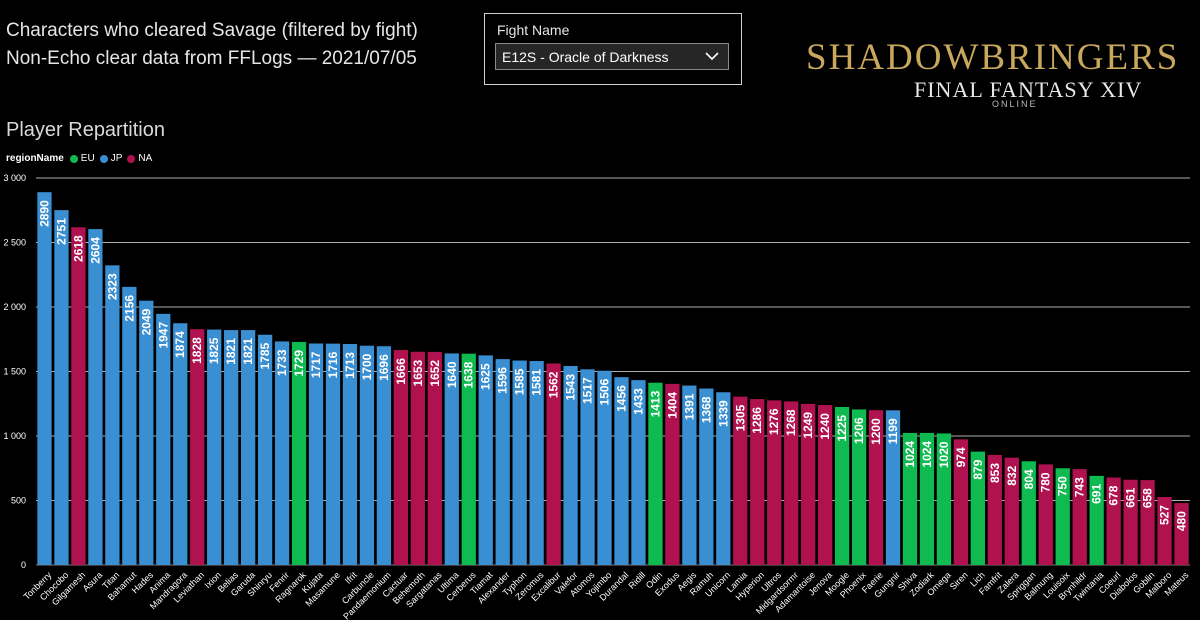 The height and width of the screenshot is (620, 1200). Describe the element at coordinates (78, 248) in the screenshot. I see `data-label: 2618` at that location.